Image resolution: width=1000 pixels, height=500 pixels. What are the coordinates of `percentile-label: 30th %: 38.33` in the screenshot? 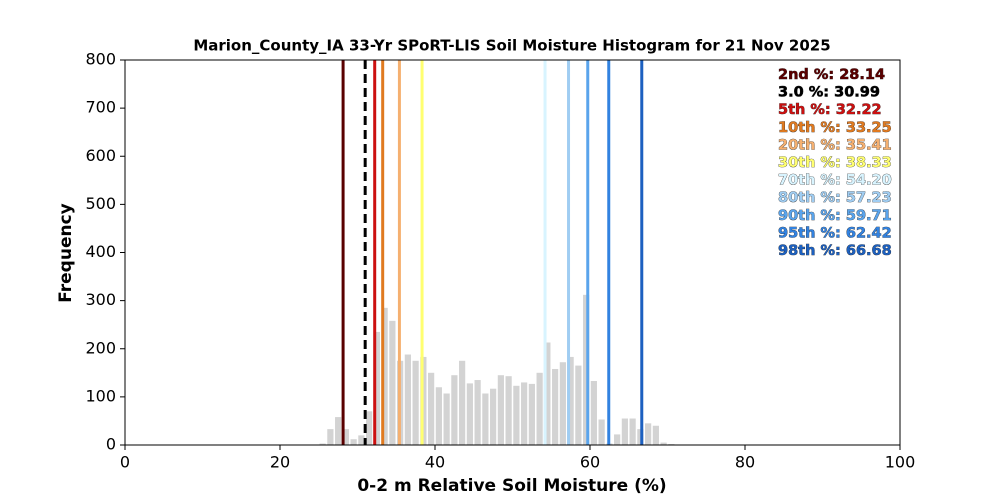 It's located at (835, 163).